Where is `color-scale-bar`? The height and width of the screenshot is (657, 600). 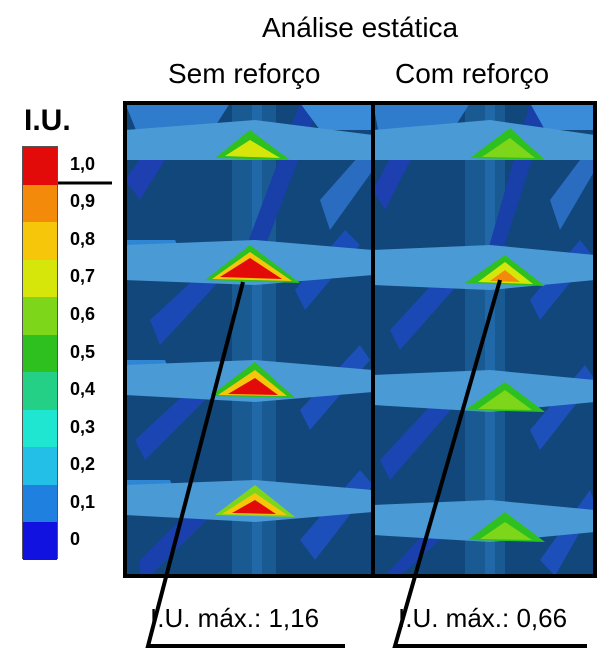 color-scale-bar is located at coordinates (40, 353).